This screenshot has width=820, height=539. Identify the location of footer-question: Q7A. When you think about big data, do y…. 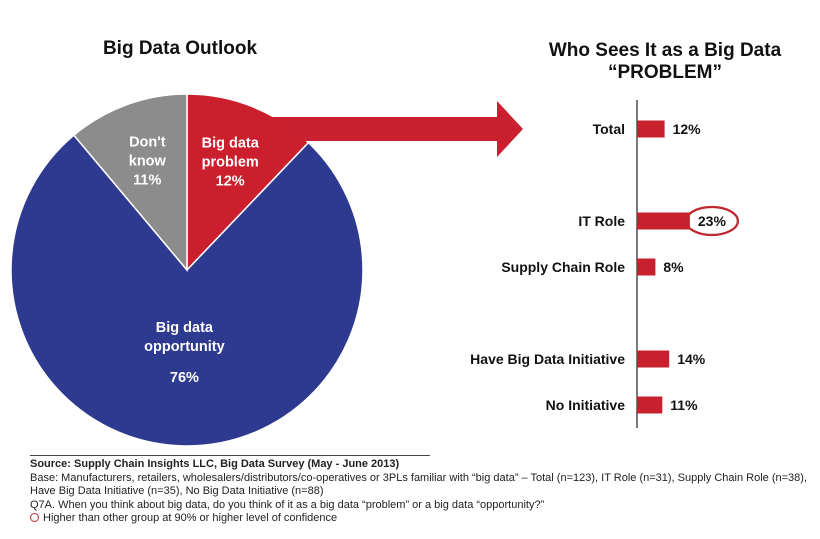
(287, 504).